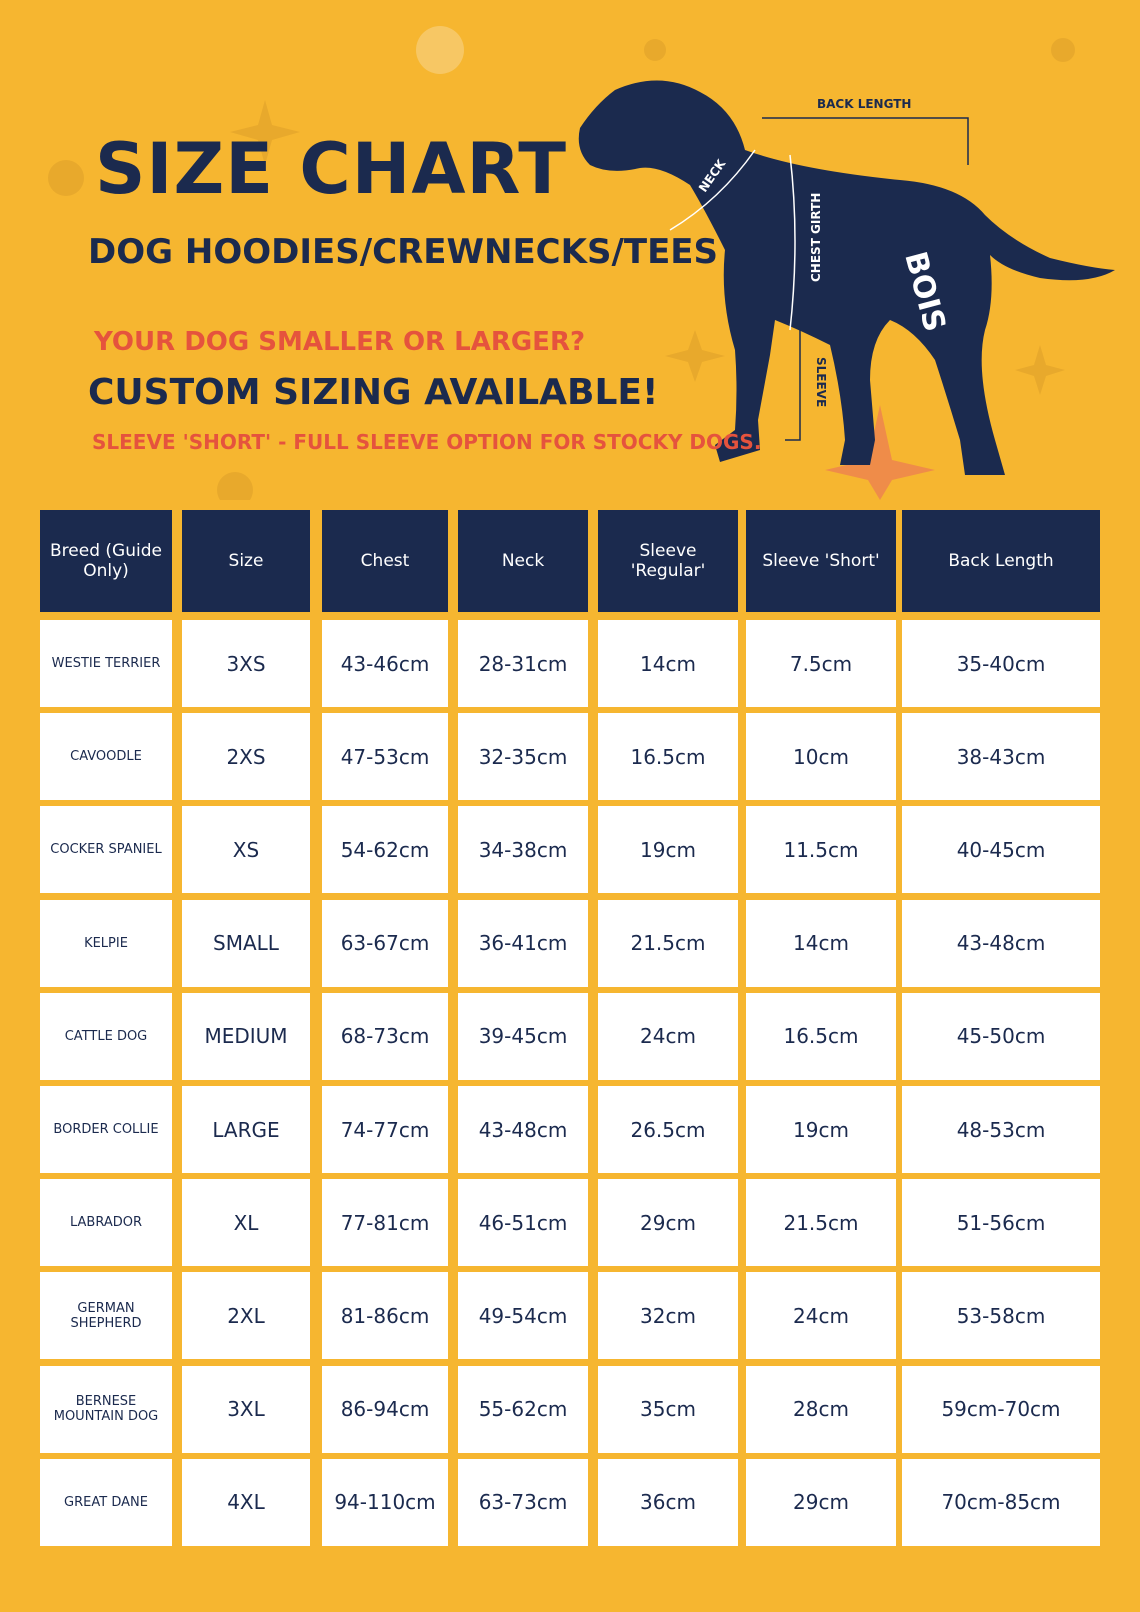  Describe the element at coordinates (385, 663) in the screenshot. I see `size-cell: 43-46cm` at that location.